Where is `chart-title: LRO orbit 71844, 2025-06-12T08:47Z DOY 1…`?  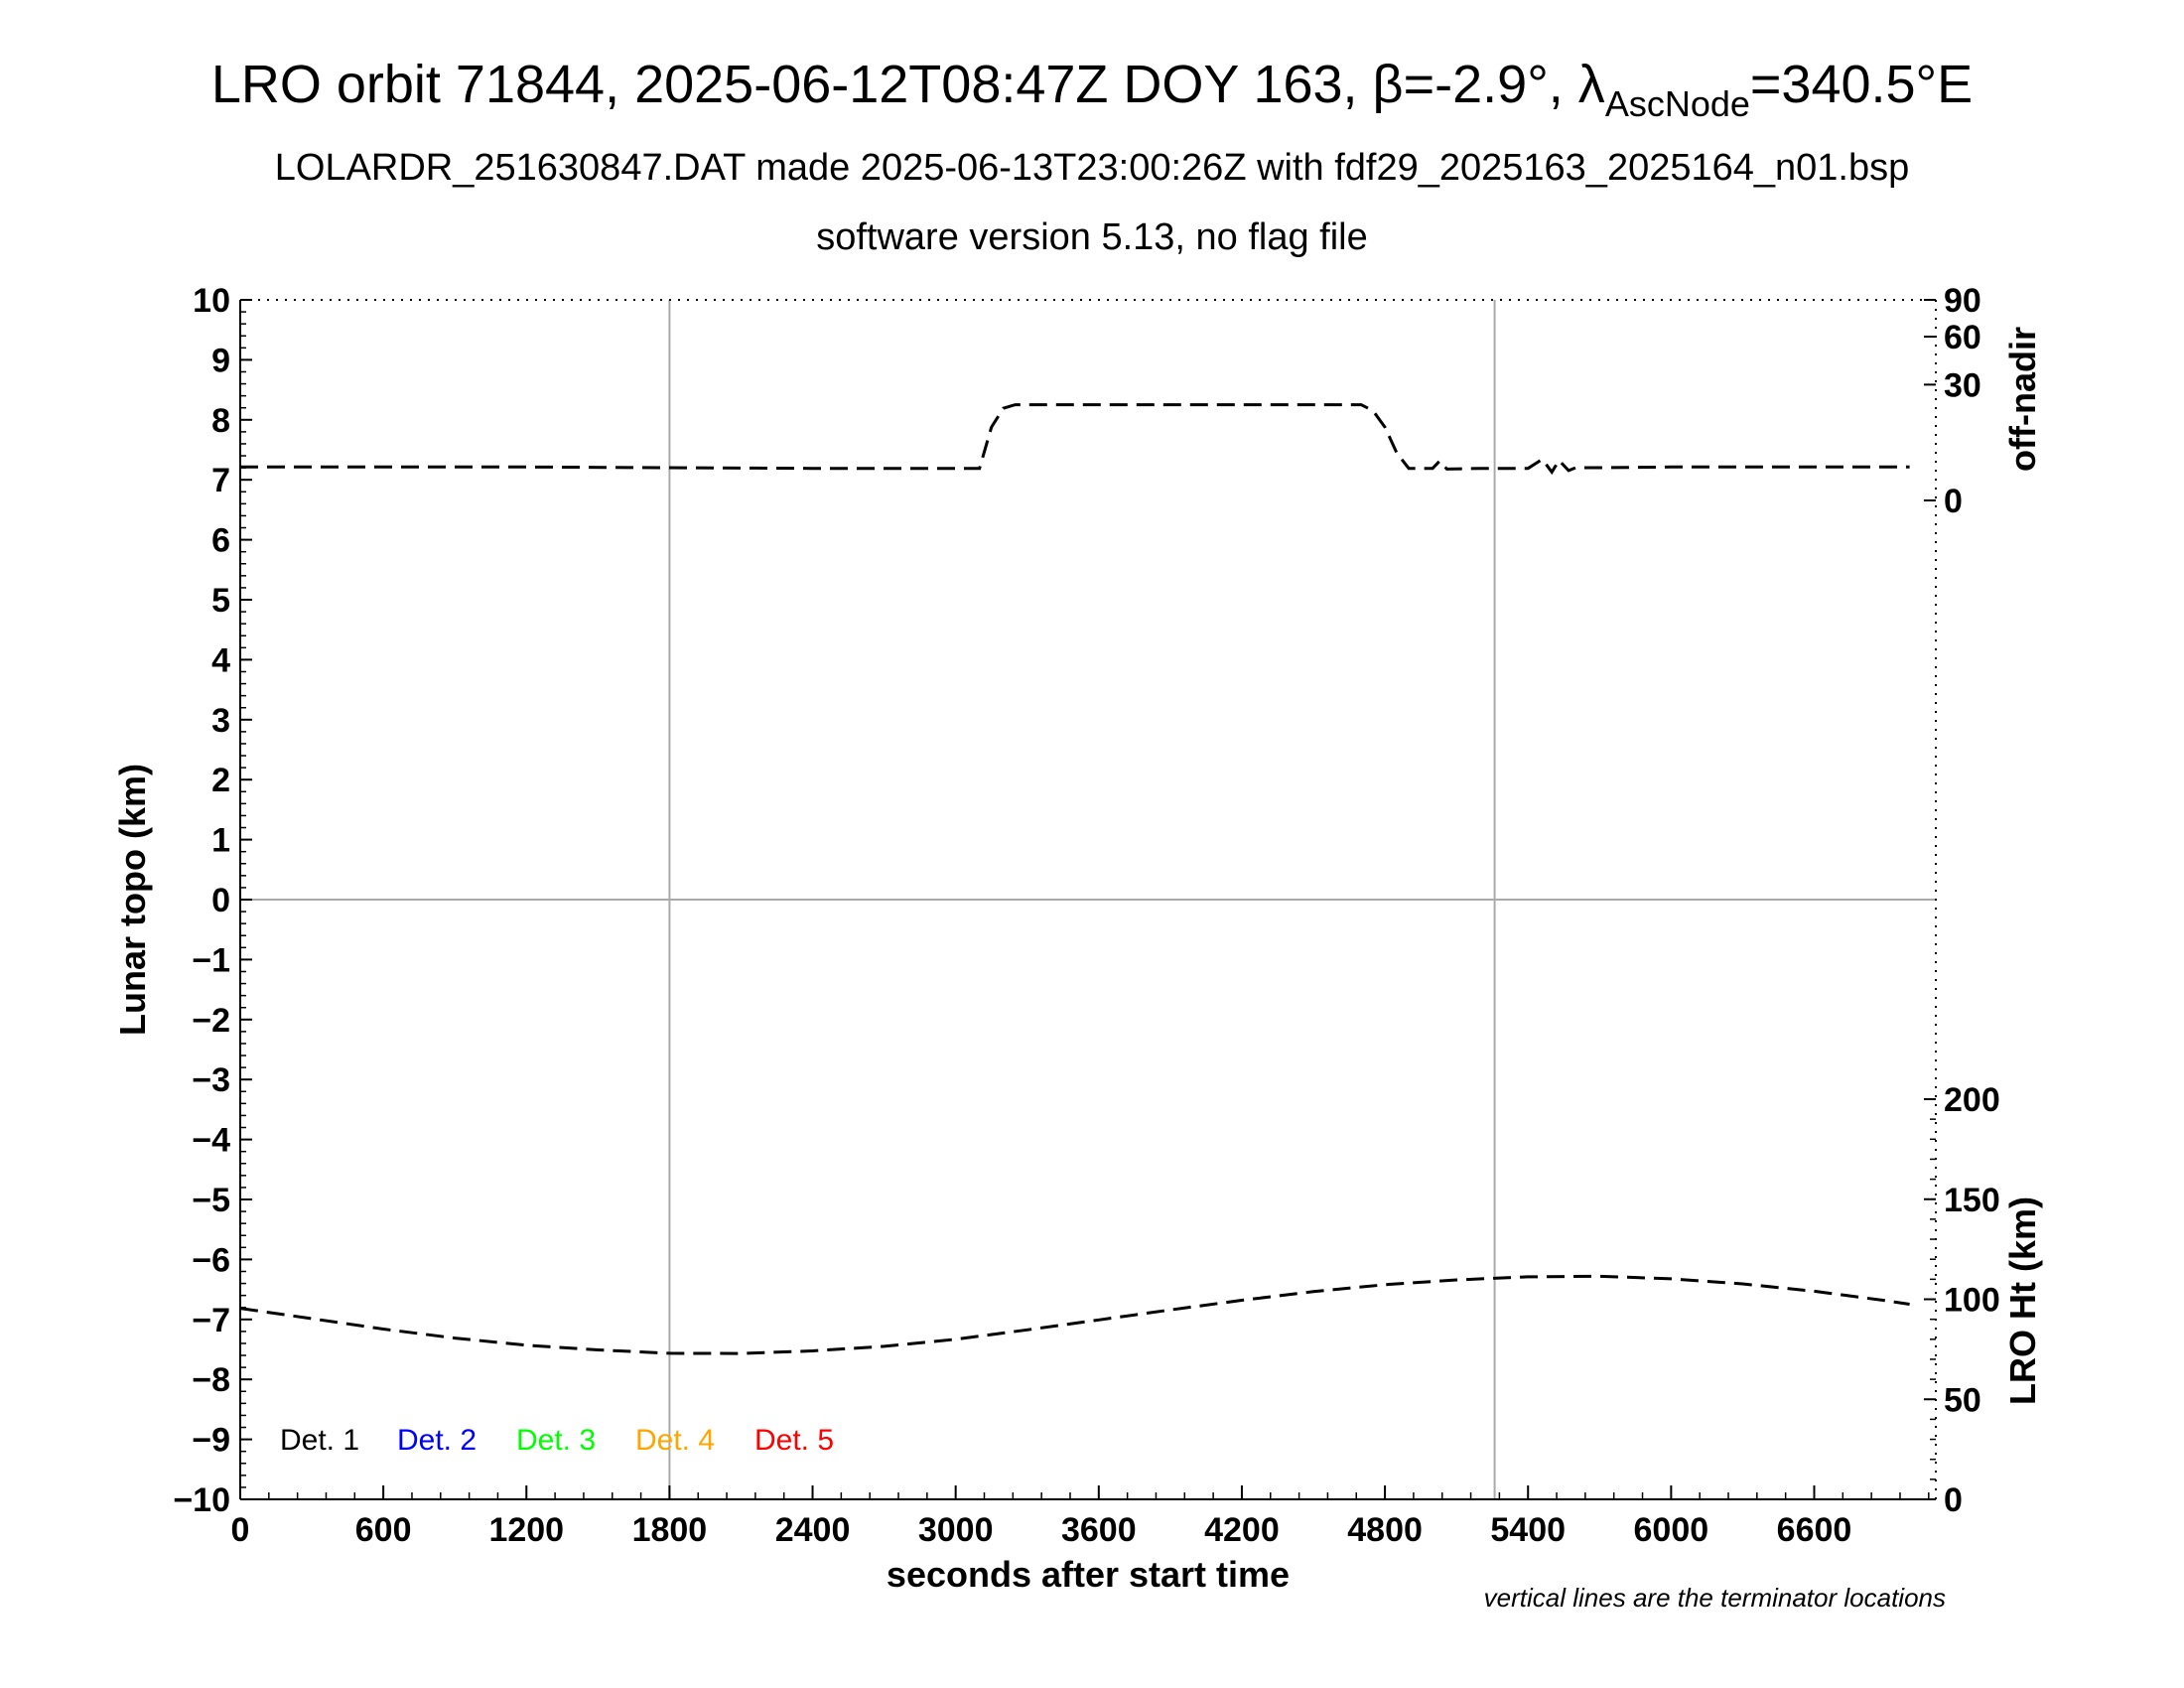 chart-title: LRO orbit 71844, 2025-06-12T08:47Z DOY 1… is located at coordinates (1092, 89).